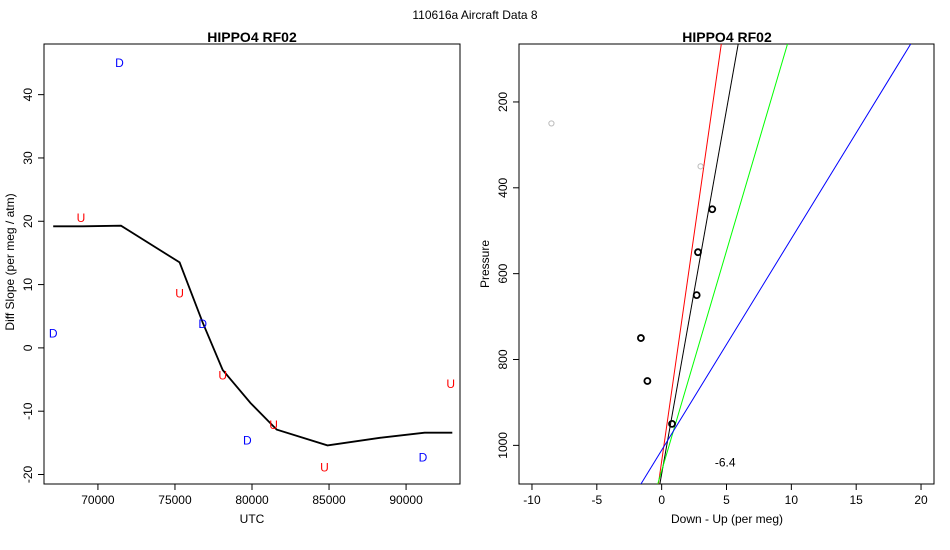  I want to click on left-x-tick-label: 70000, so click(98, 500).